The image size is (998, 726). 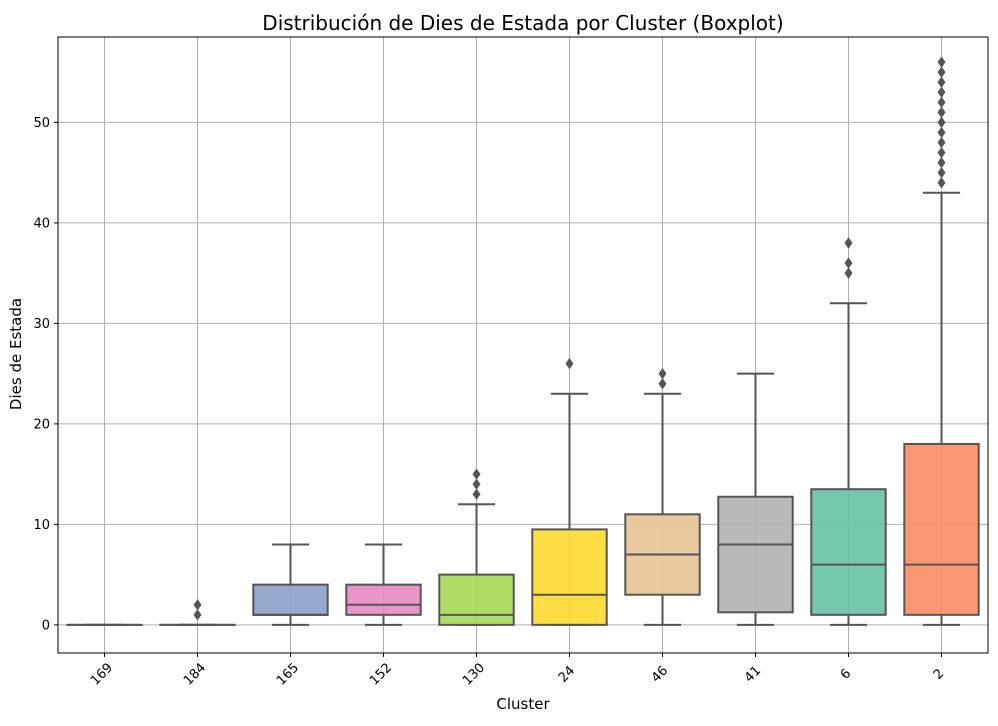 What do you see at coordinates (474, 674) in the screenshot?
I see `x-tick-label: 130` at bounding box center [474, 674].